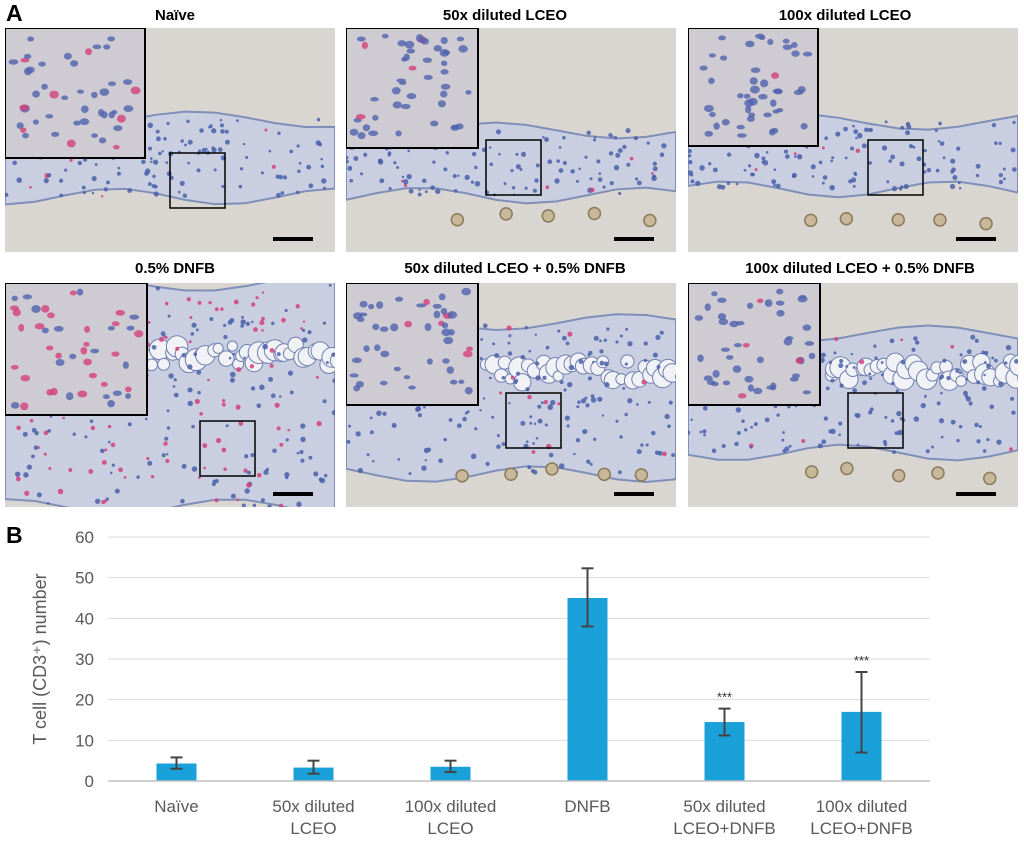  What do you see at coordinates (853, 395) in the screenshot?
I see `micrograph-100x-lceo-dnfb` at bounding box center [853, 395].